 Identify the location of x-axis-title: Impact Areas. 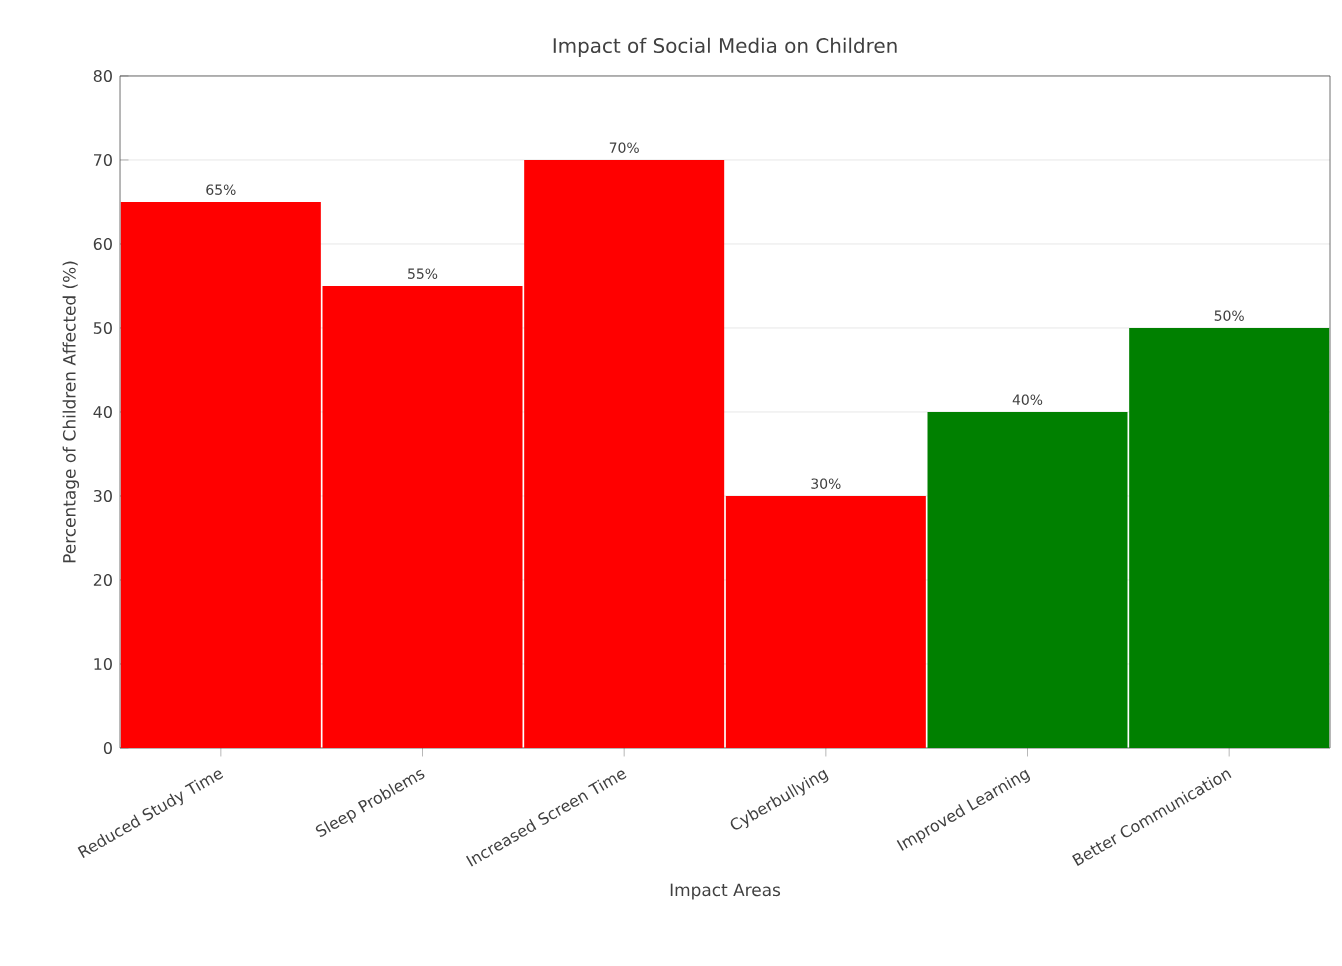
(725, 891).